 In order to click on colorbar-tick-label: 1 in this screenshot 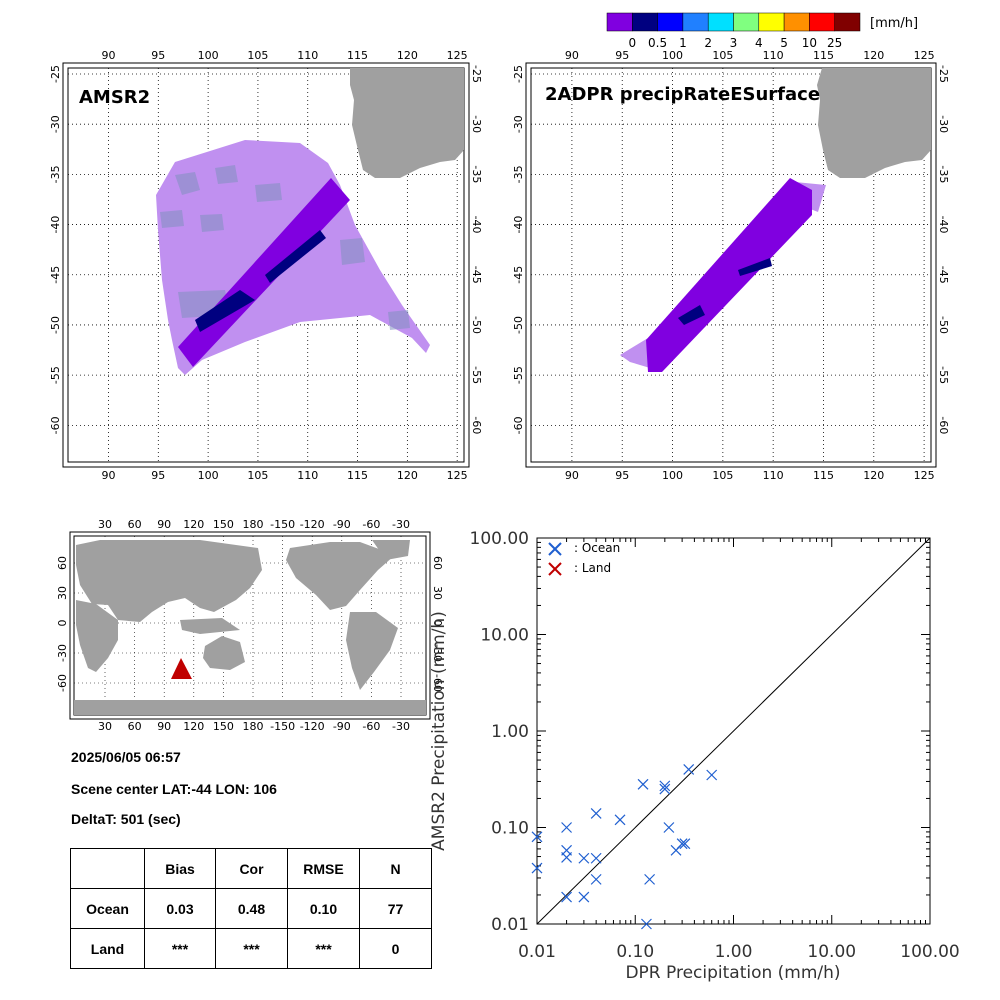, I will do `click(683, 43)`.